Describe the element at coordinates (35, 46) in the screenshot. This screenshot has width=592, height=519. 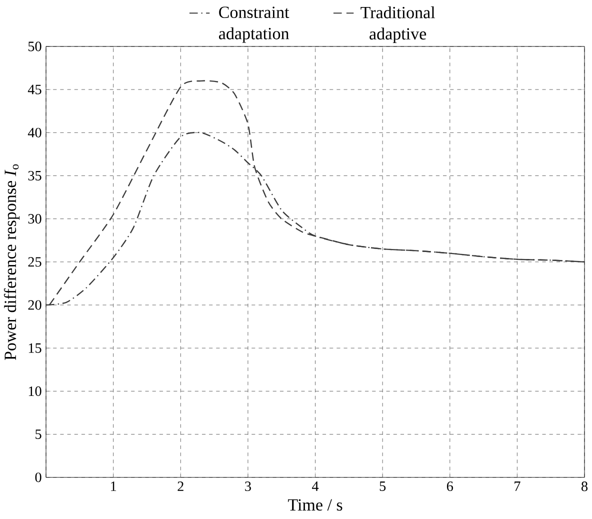
I see `y-tick-label: 50` at that location.